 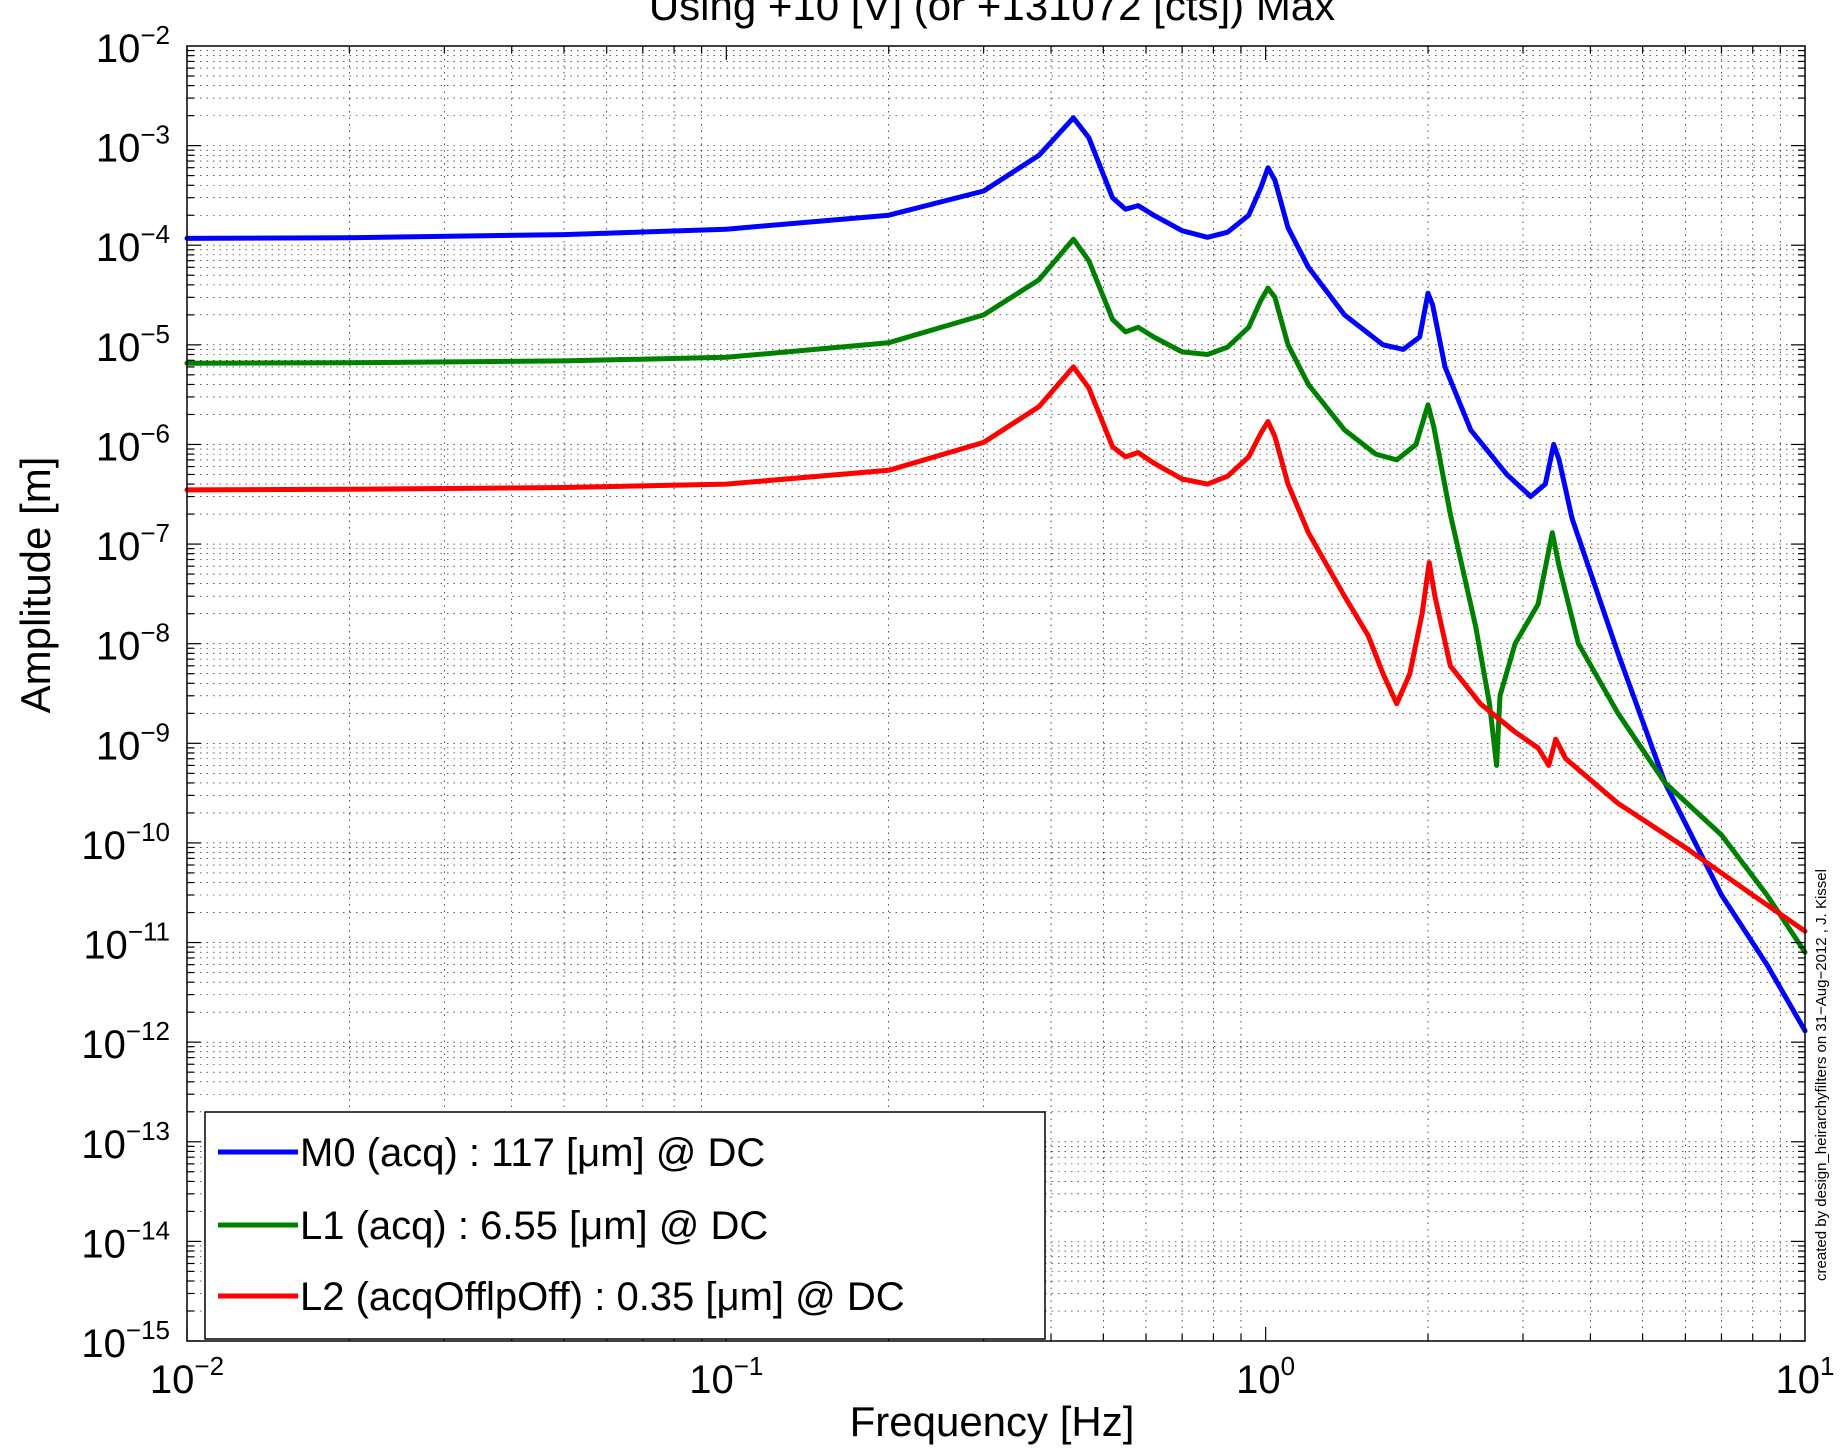 I want to click on y-tick-label: 10⁻⁴, so click(x=133, y=244).